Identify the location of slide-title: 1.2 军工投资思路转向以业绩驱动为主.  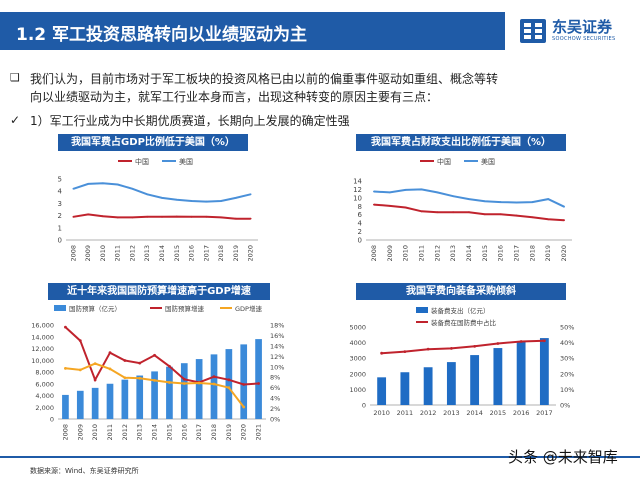
(162, 35).